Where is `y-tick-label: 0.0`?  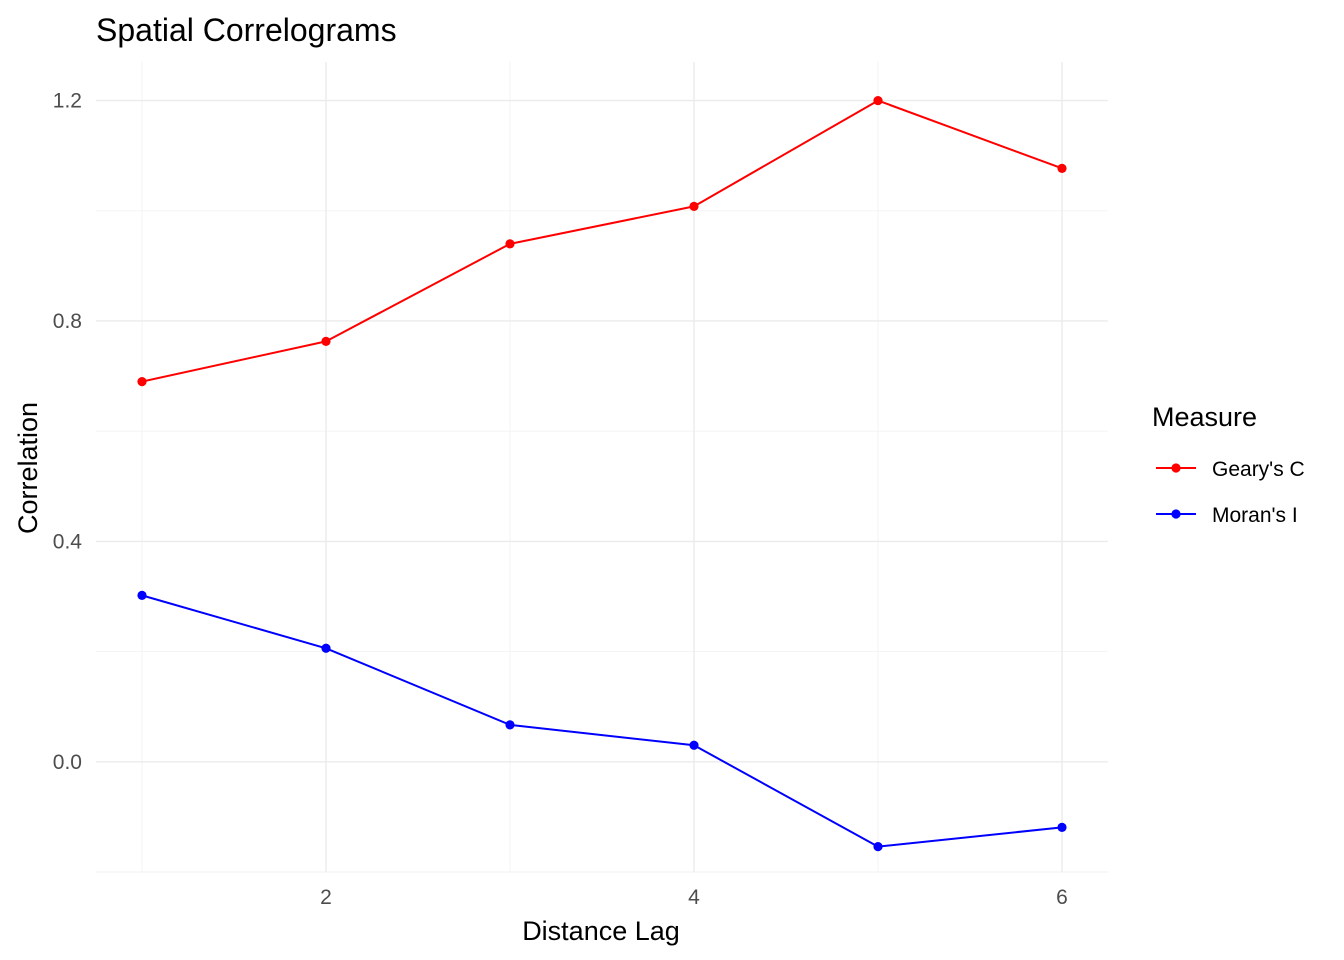
y-tick-label: 0.0 is located at coordinates (67, 762).